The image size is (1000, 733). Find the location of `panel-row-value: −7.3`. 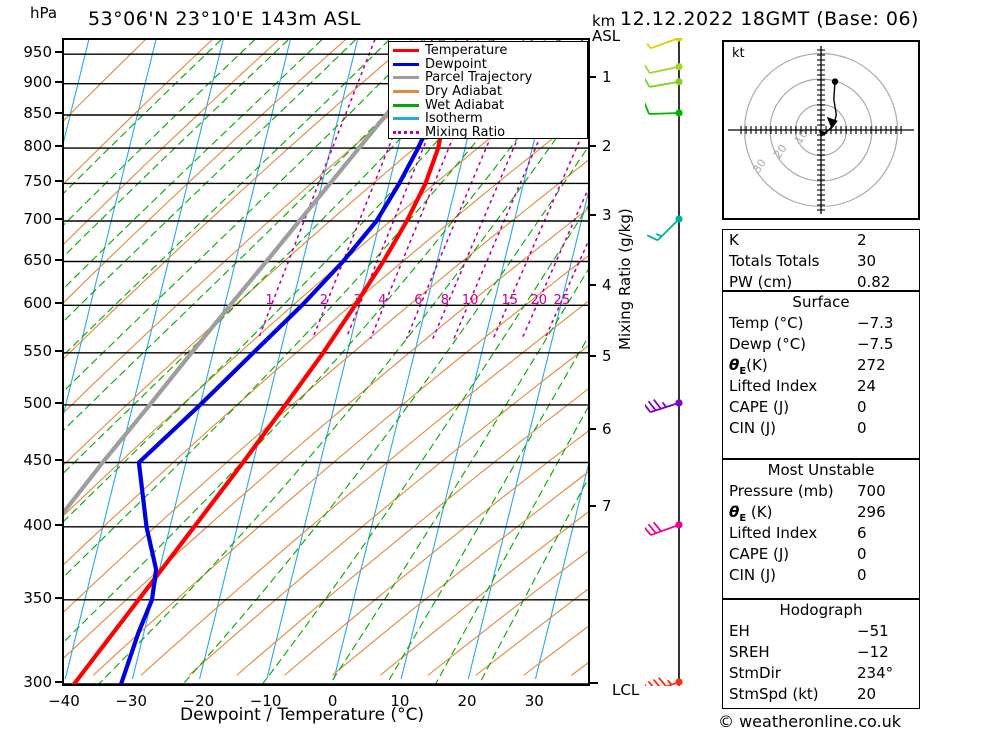

panel-row-value: −7.3 is located at coordinates (875, 323).